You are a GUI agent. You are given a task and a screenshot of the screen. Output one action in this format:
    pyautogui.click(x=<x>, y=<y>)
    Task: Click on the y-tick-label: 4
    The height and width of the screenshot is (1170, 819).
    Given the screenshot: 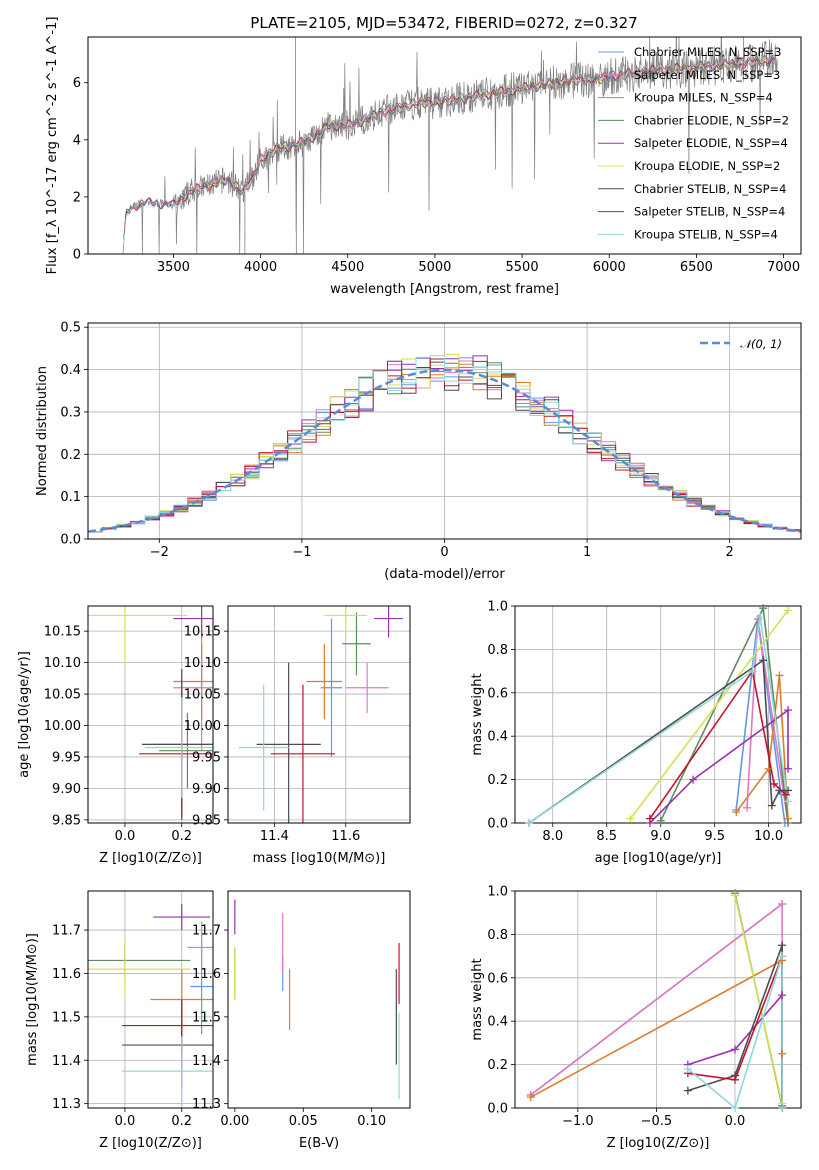 What is the action you would take?
    pyautogui.click(x=77, y=140)
    